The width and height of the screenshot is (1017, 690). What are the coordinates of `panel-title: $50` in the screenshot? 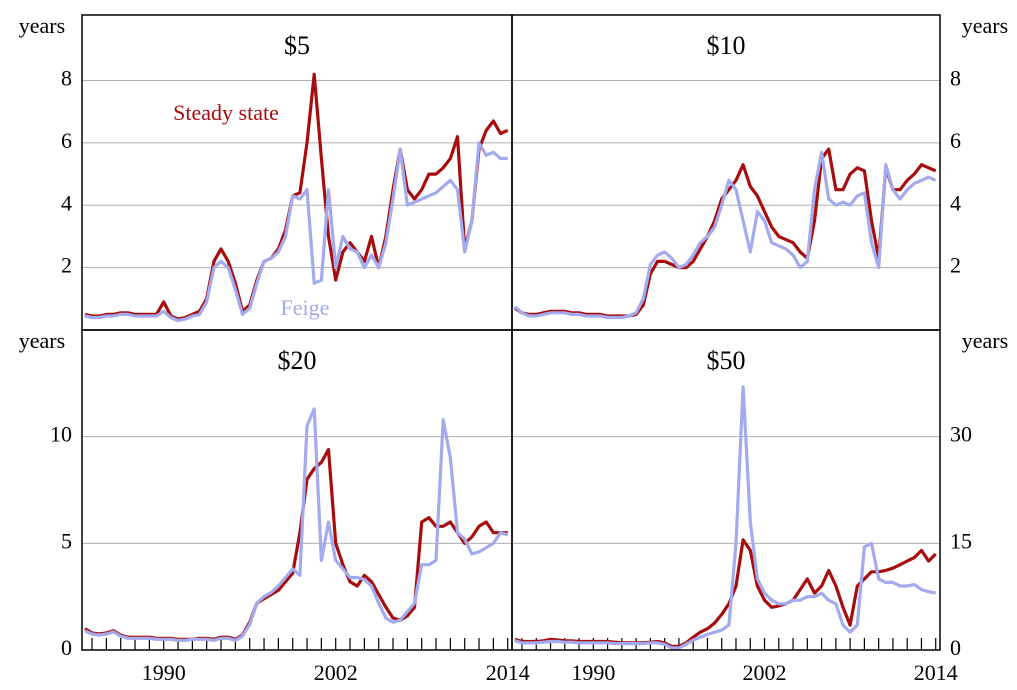 It's located at (726, 360).